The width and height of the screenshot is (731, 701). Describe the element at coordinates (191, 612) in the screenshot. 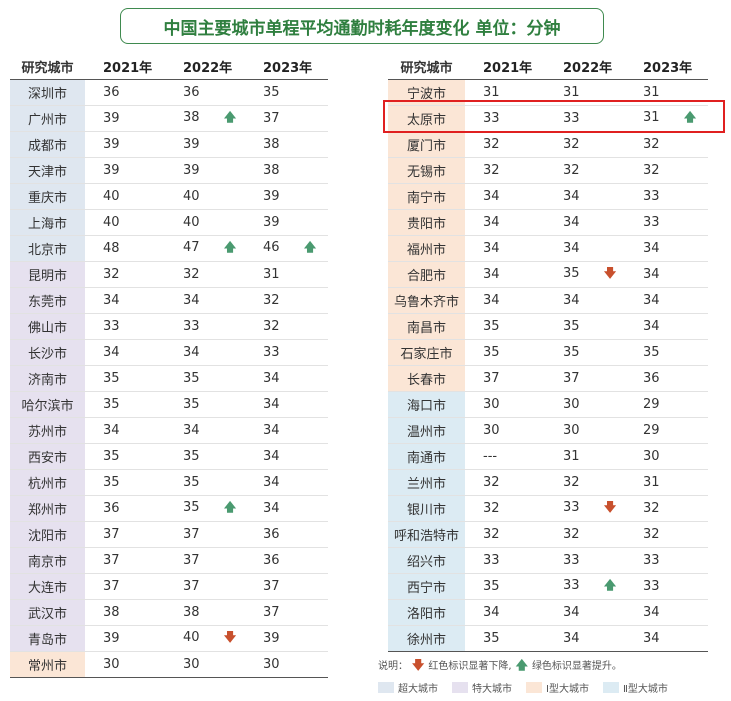

I see `value-2022-value: 38` at that location.